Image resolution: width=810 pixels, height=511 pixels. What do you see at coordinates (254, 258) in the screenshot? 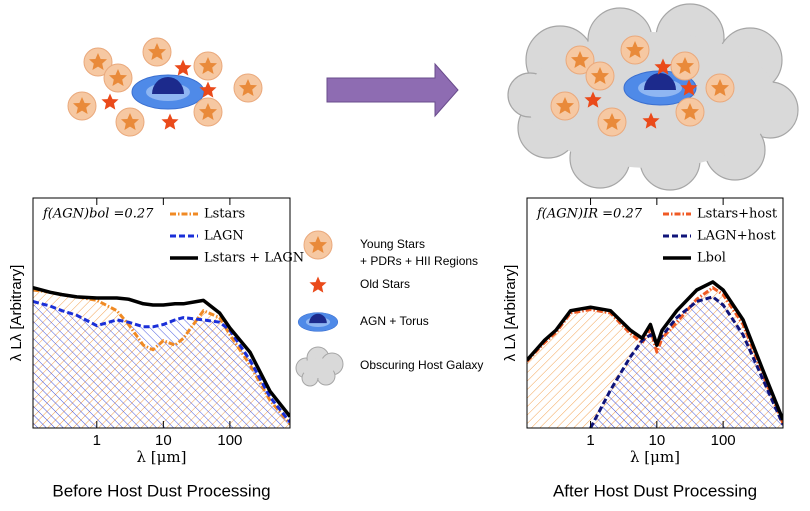
I see `legend-label: Lstars + LAGN` at bounding box center [254, 258].